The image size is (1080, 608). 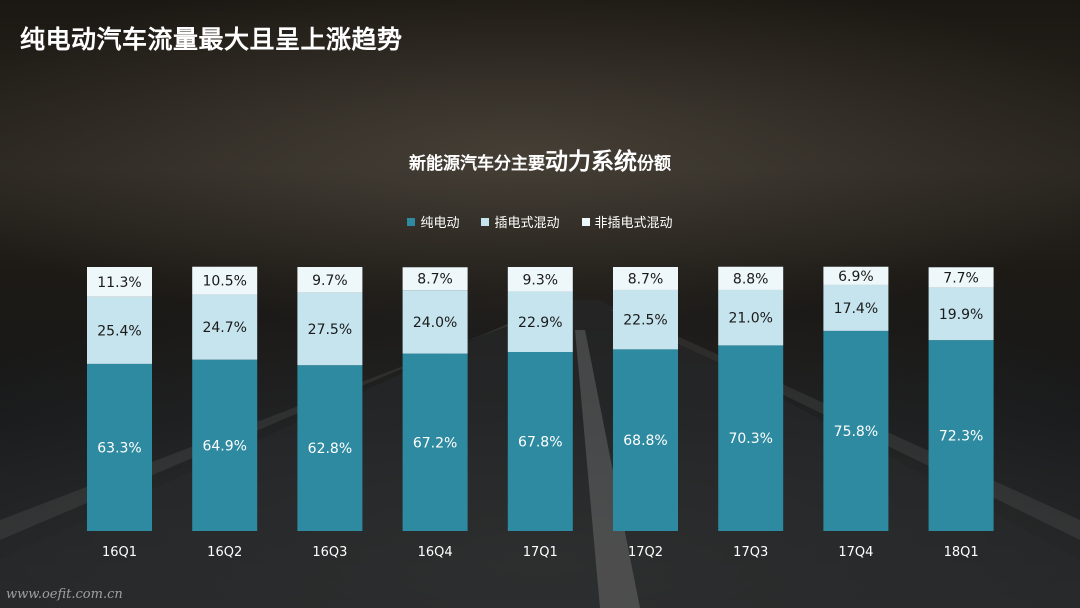 I want to click on value-label-phev-16Q1: 25.4%, so click(x=119, y=331).